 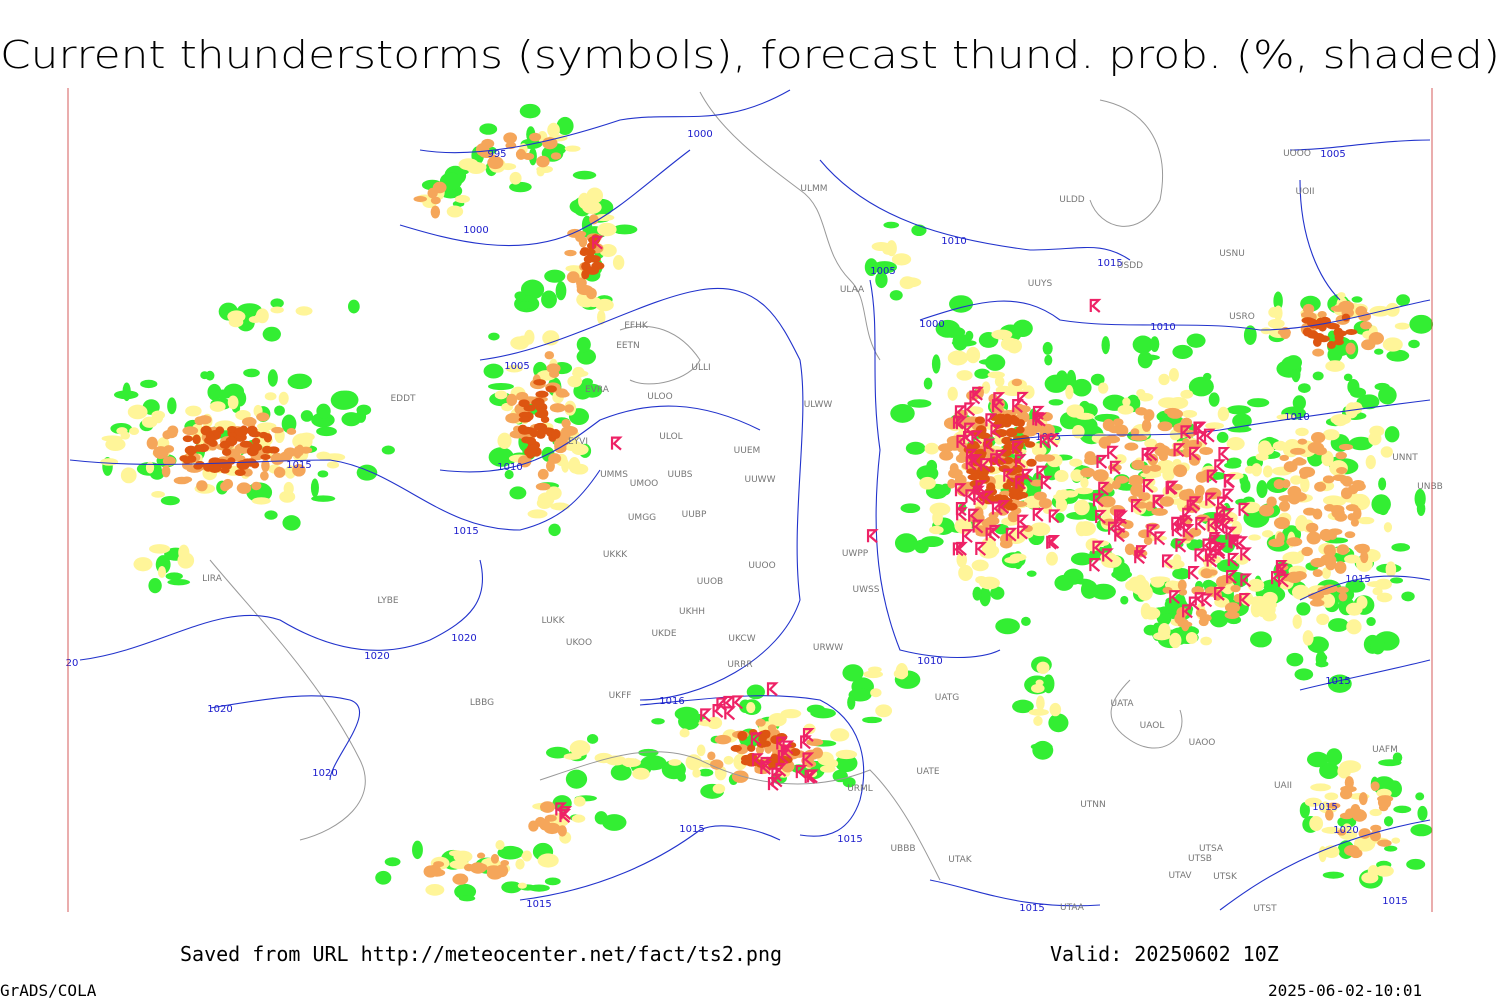 What do you see at coordinates (554, 621) in the screenshot?
I see `station-label: LUKK` at bounding box center [554, 621].